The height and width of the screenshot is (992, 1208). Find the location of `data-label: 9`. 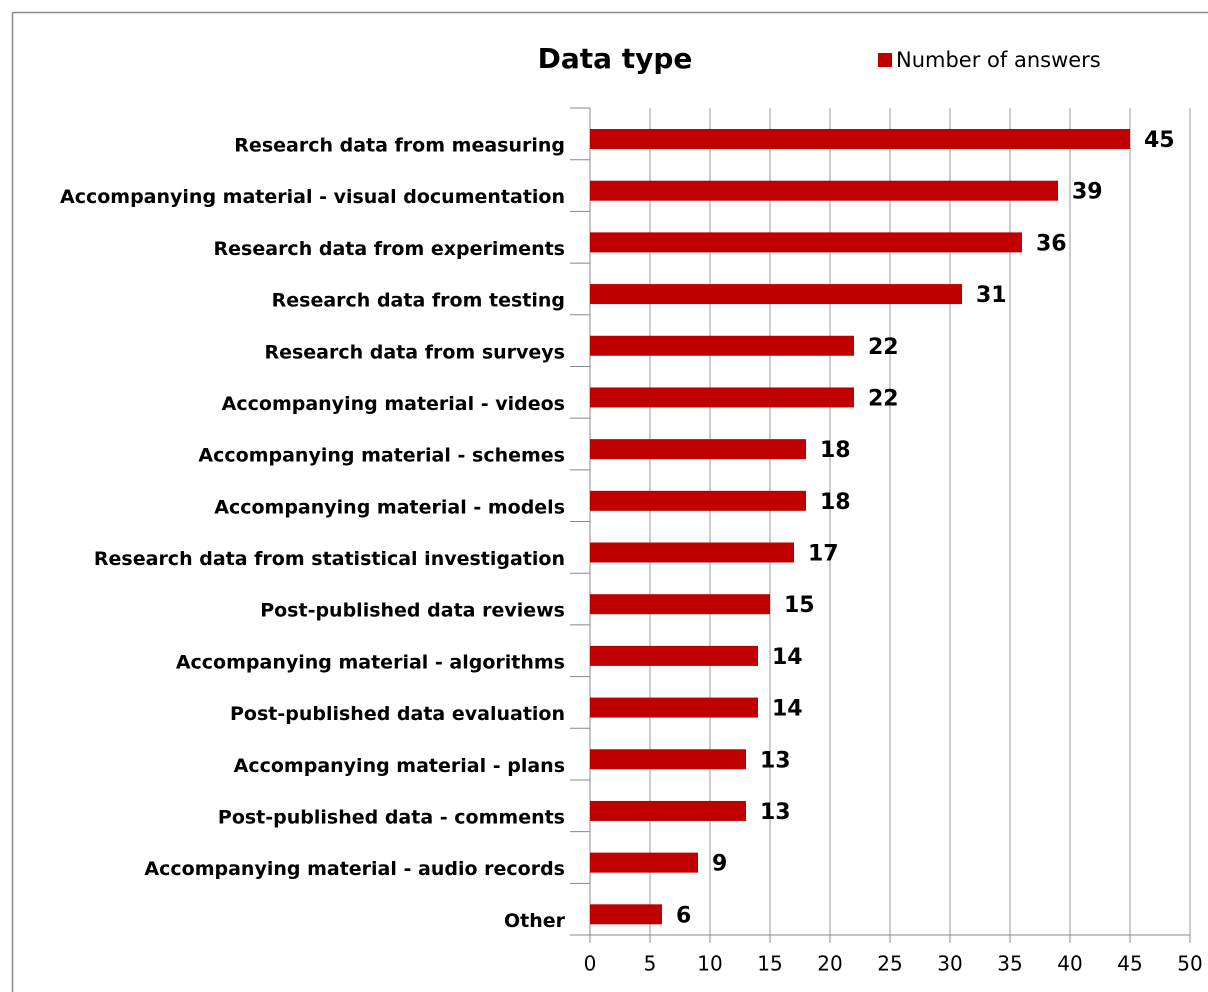

data-label: 9 is located at coordinates (719, 864).